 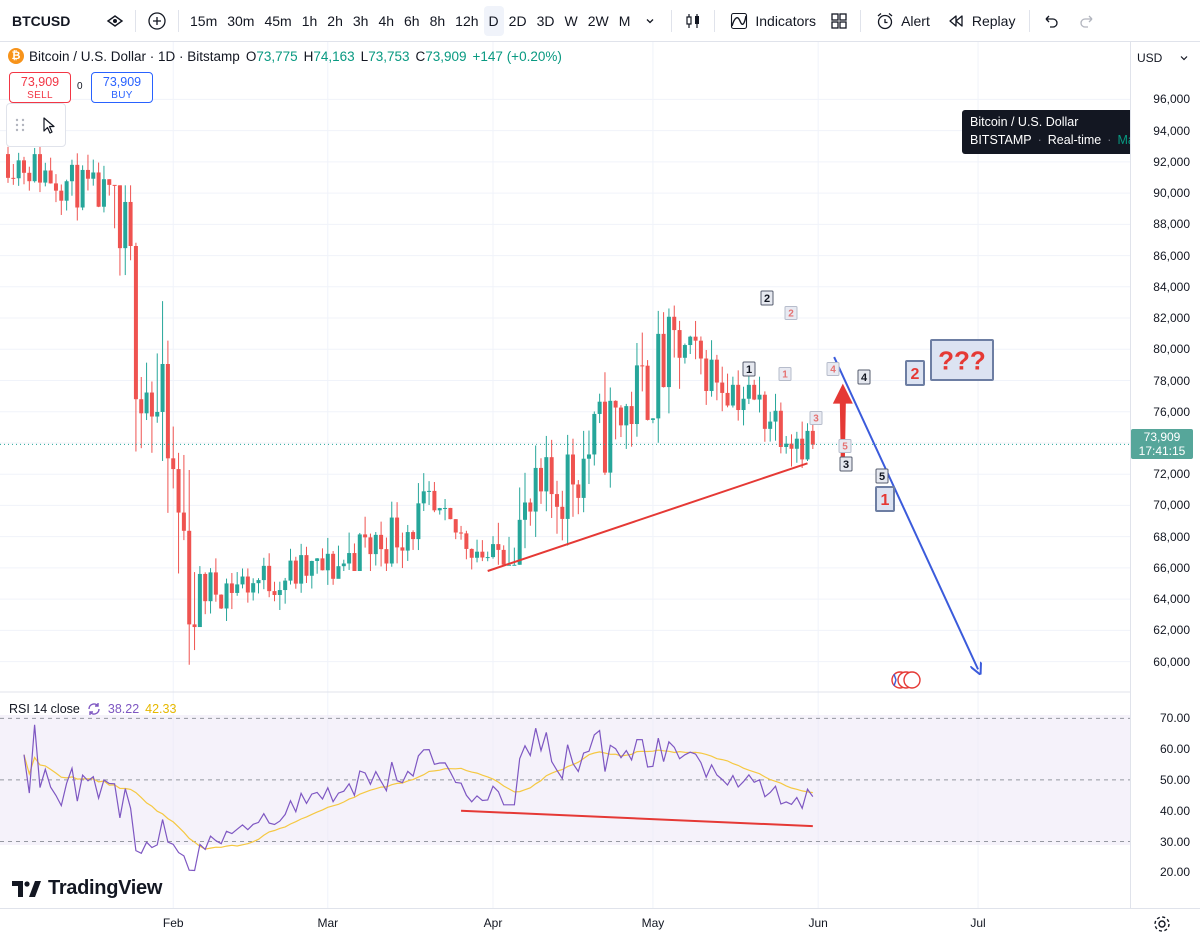 What do you see at coordinates (40, 95) in the screenshot?
I see `sell-label: SELL` at bounding box center [40, 95].